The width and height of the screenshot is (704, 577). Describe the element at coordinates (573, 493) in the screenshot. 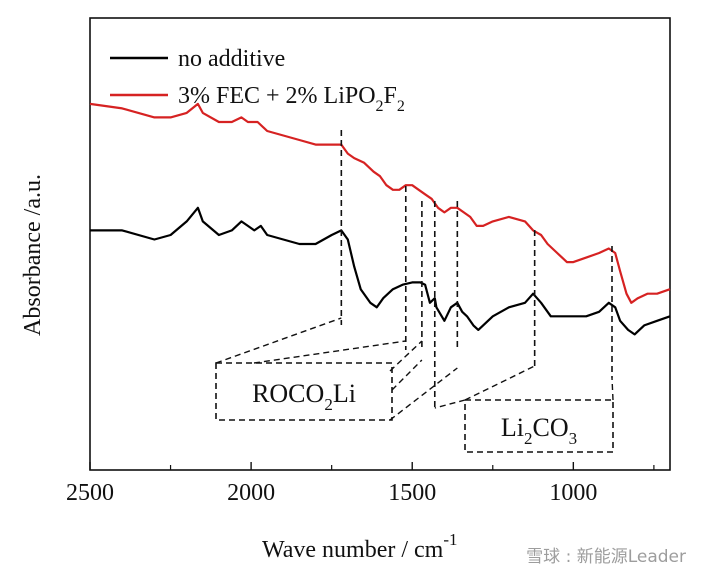

I see `x-tick-label: 1000` at that location.